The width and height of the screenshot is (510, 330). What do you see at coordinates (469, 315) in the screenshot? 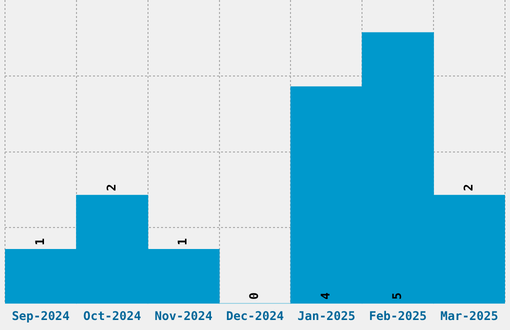
I see `x-tick-label: Mar-2025` at bounding box center [469, 315].